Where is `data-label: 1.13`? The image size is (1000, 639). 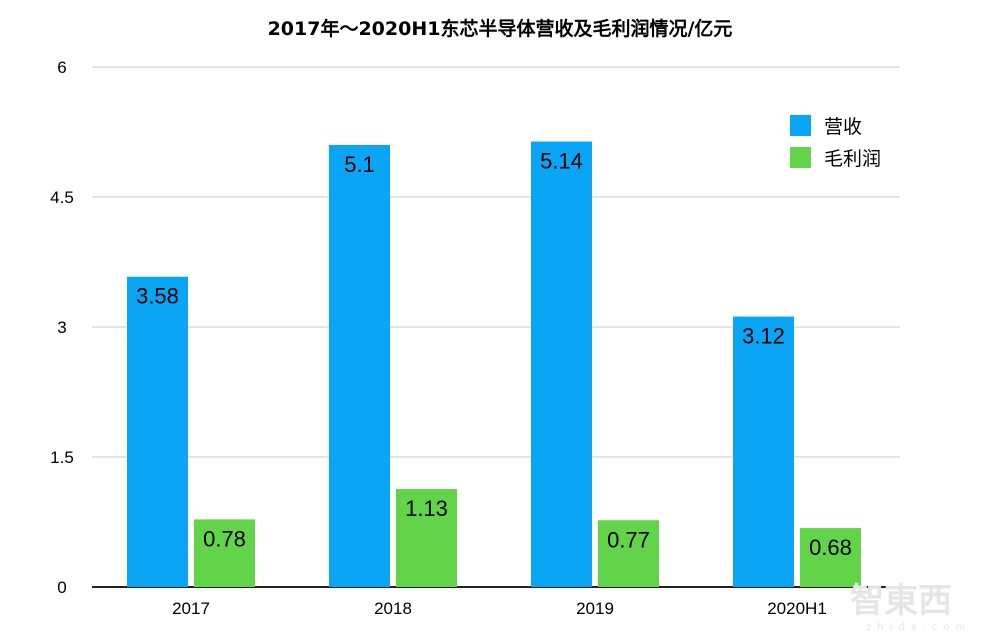 data-label: 1.13 is located at coordinates (426, 508).